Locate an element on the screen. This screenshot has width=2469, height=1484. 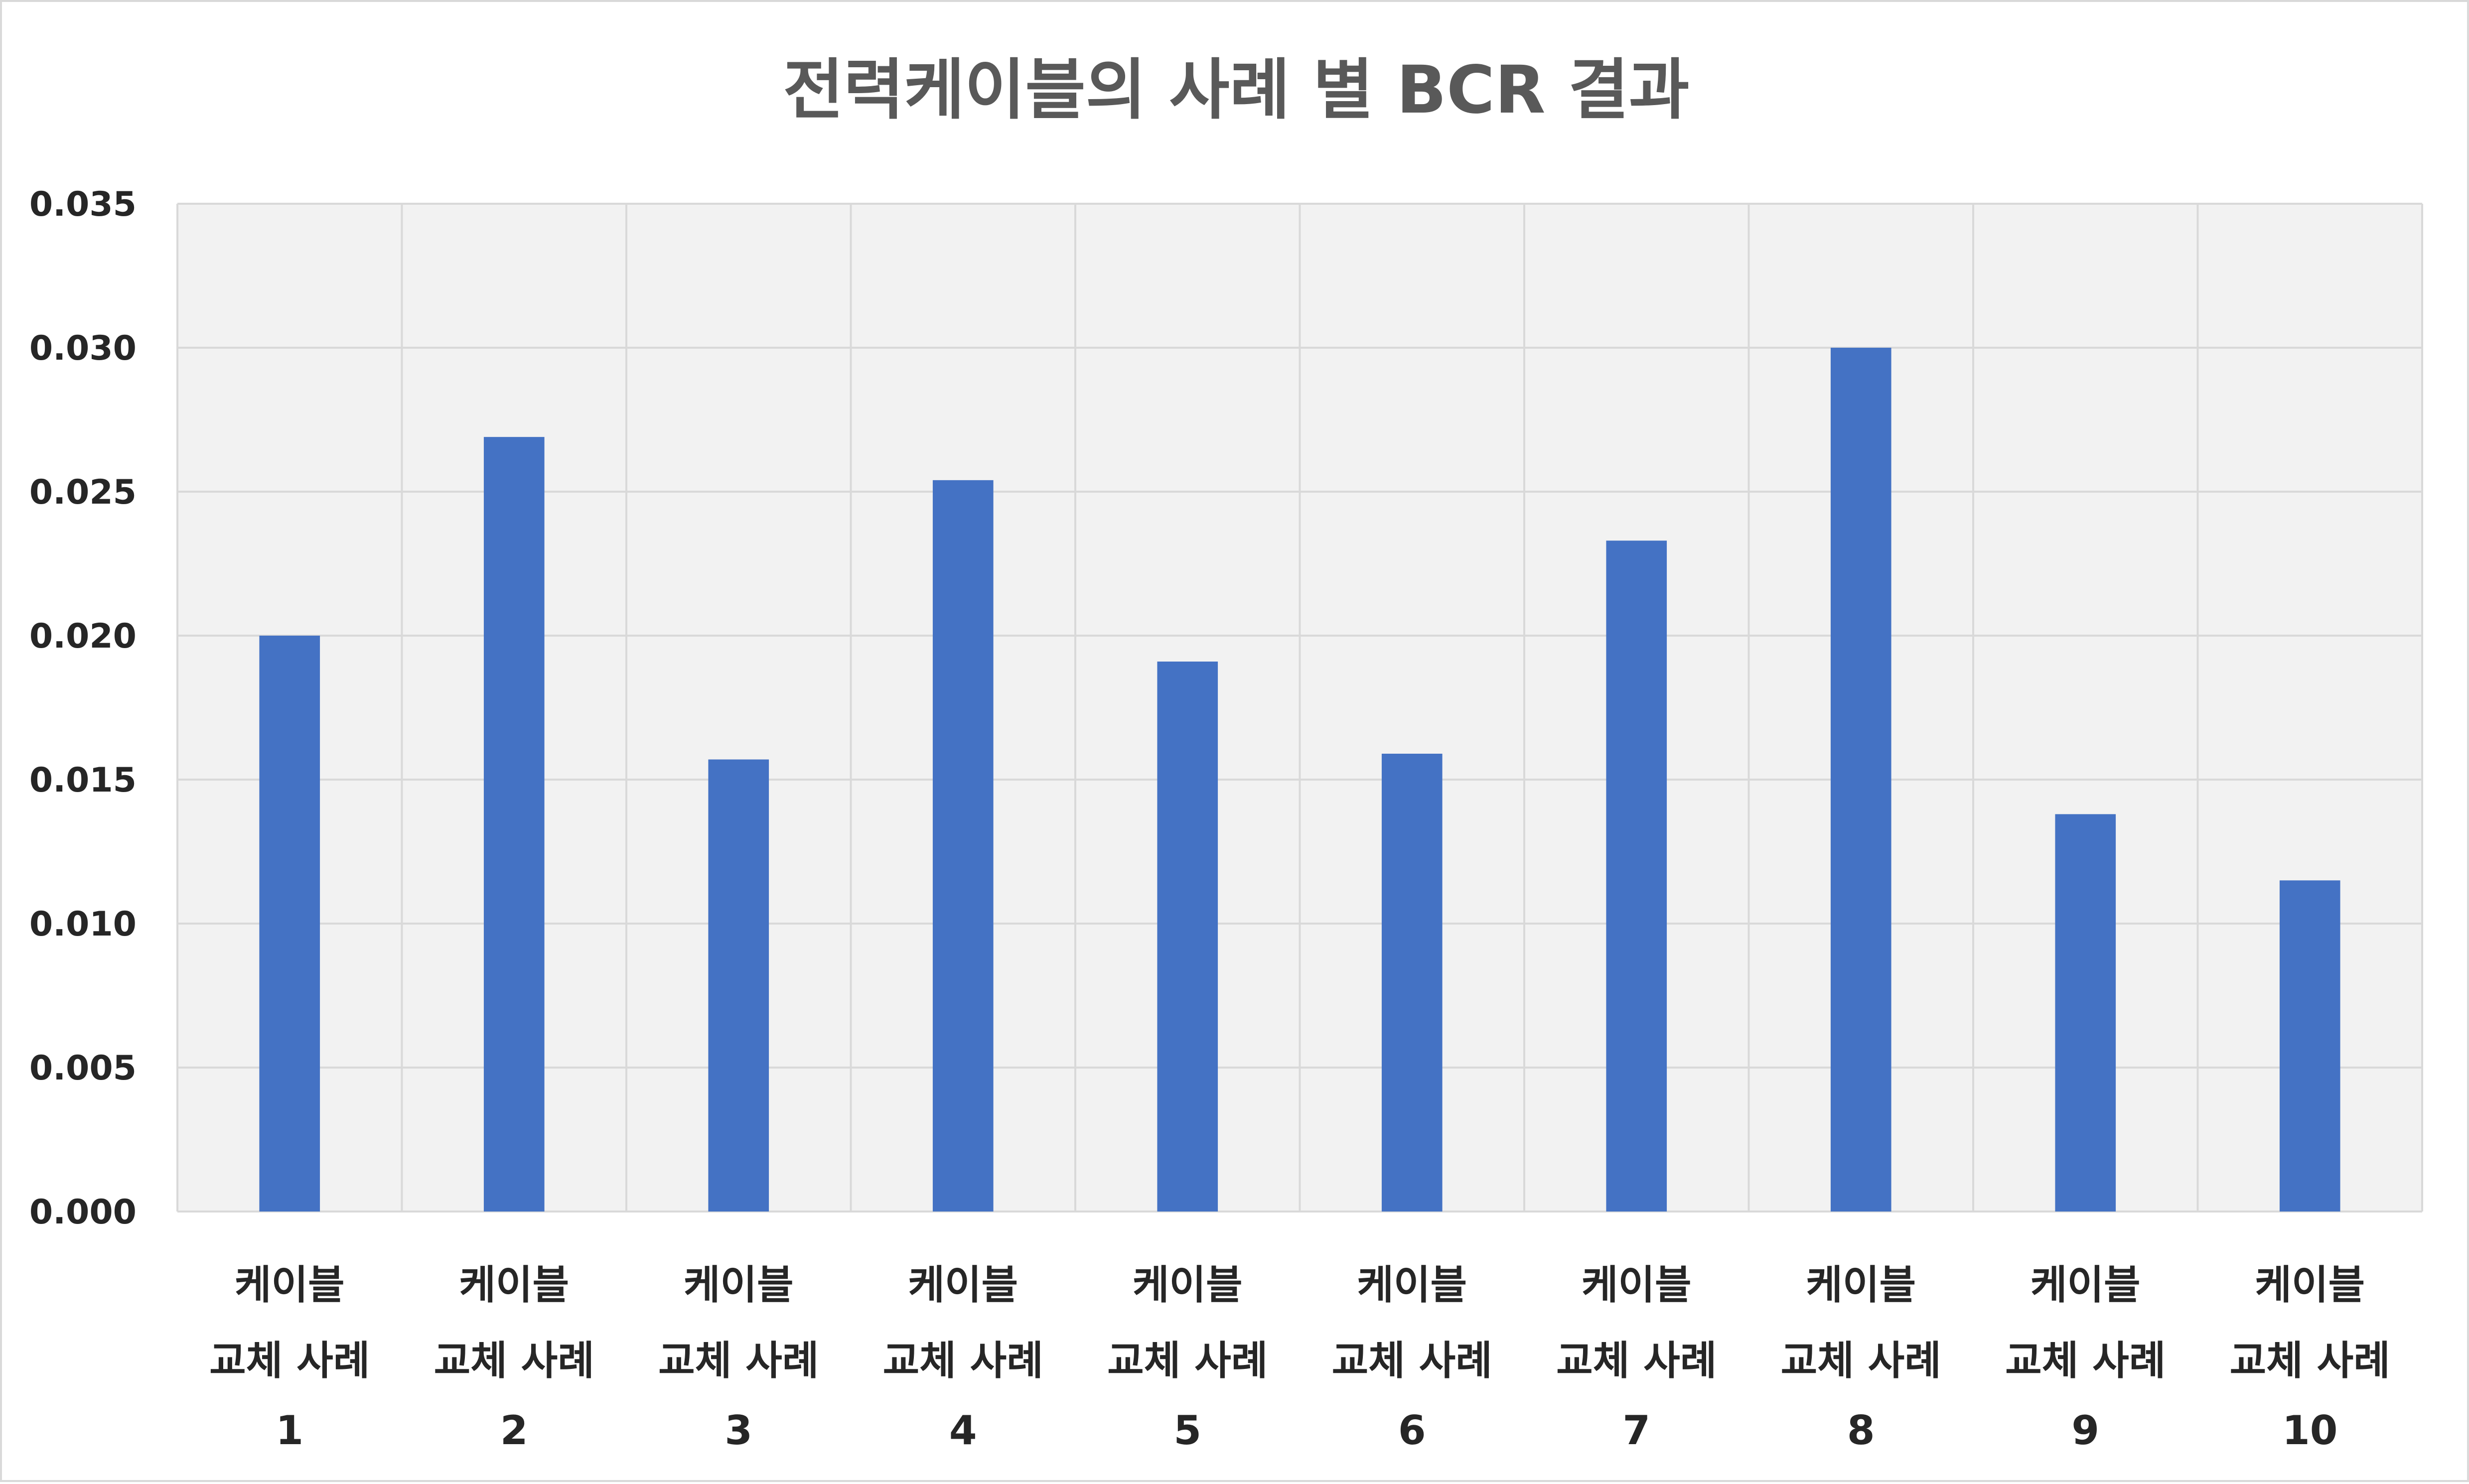
y-tick-label: 0.010 is located at coordinates (83, 924).